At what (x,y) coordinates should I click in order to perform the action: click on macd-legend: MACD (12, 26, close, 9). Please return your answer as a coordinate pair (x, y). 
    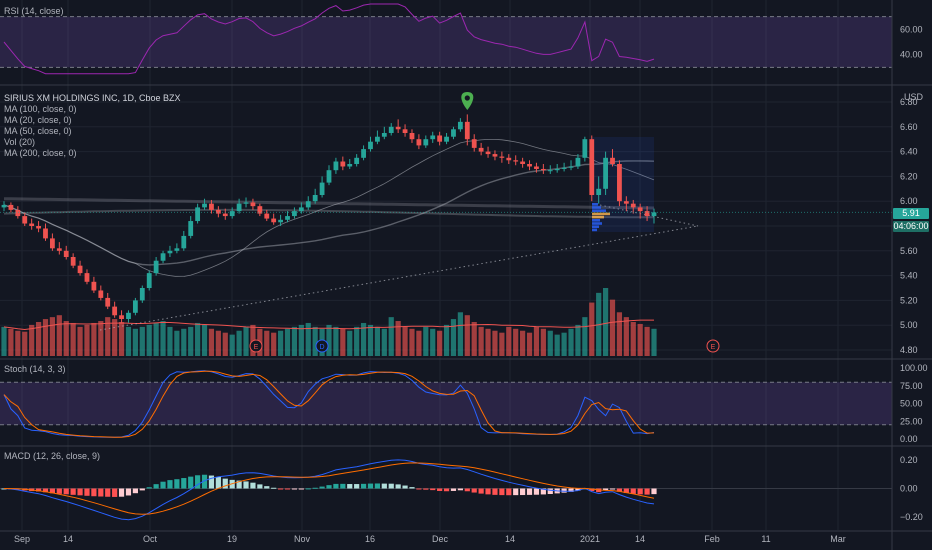
    Looking at the image, I should click on (52, 456).